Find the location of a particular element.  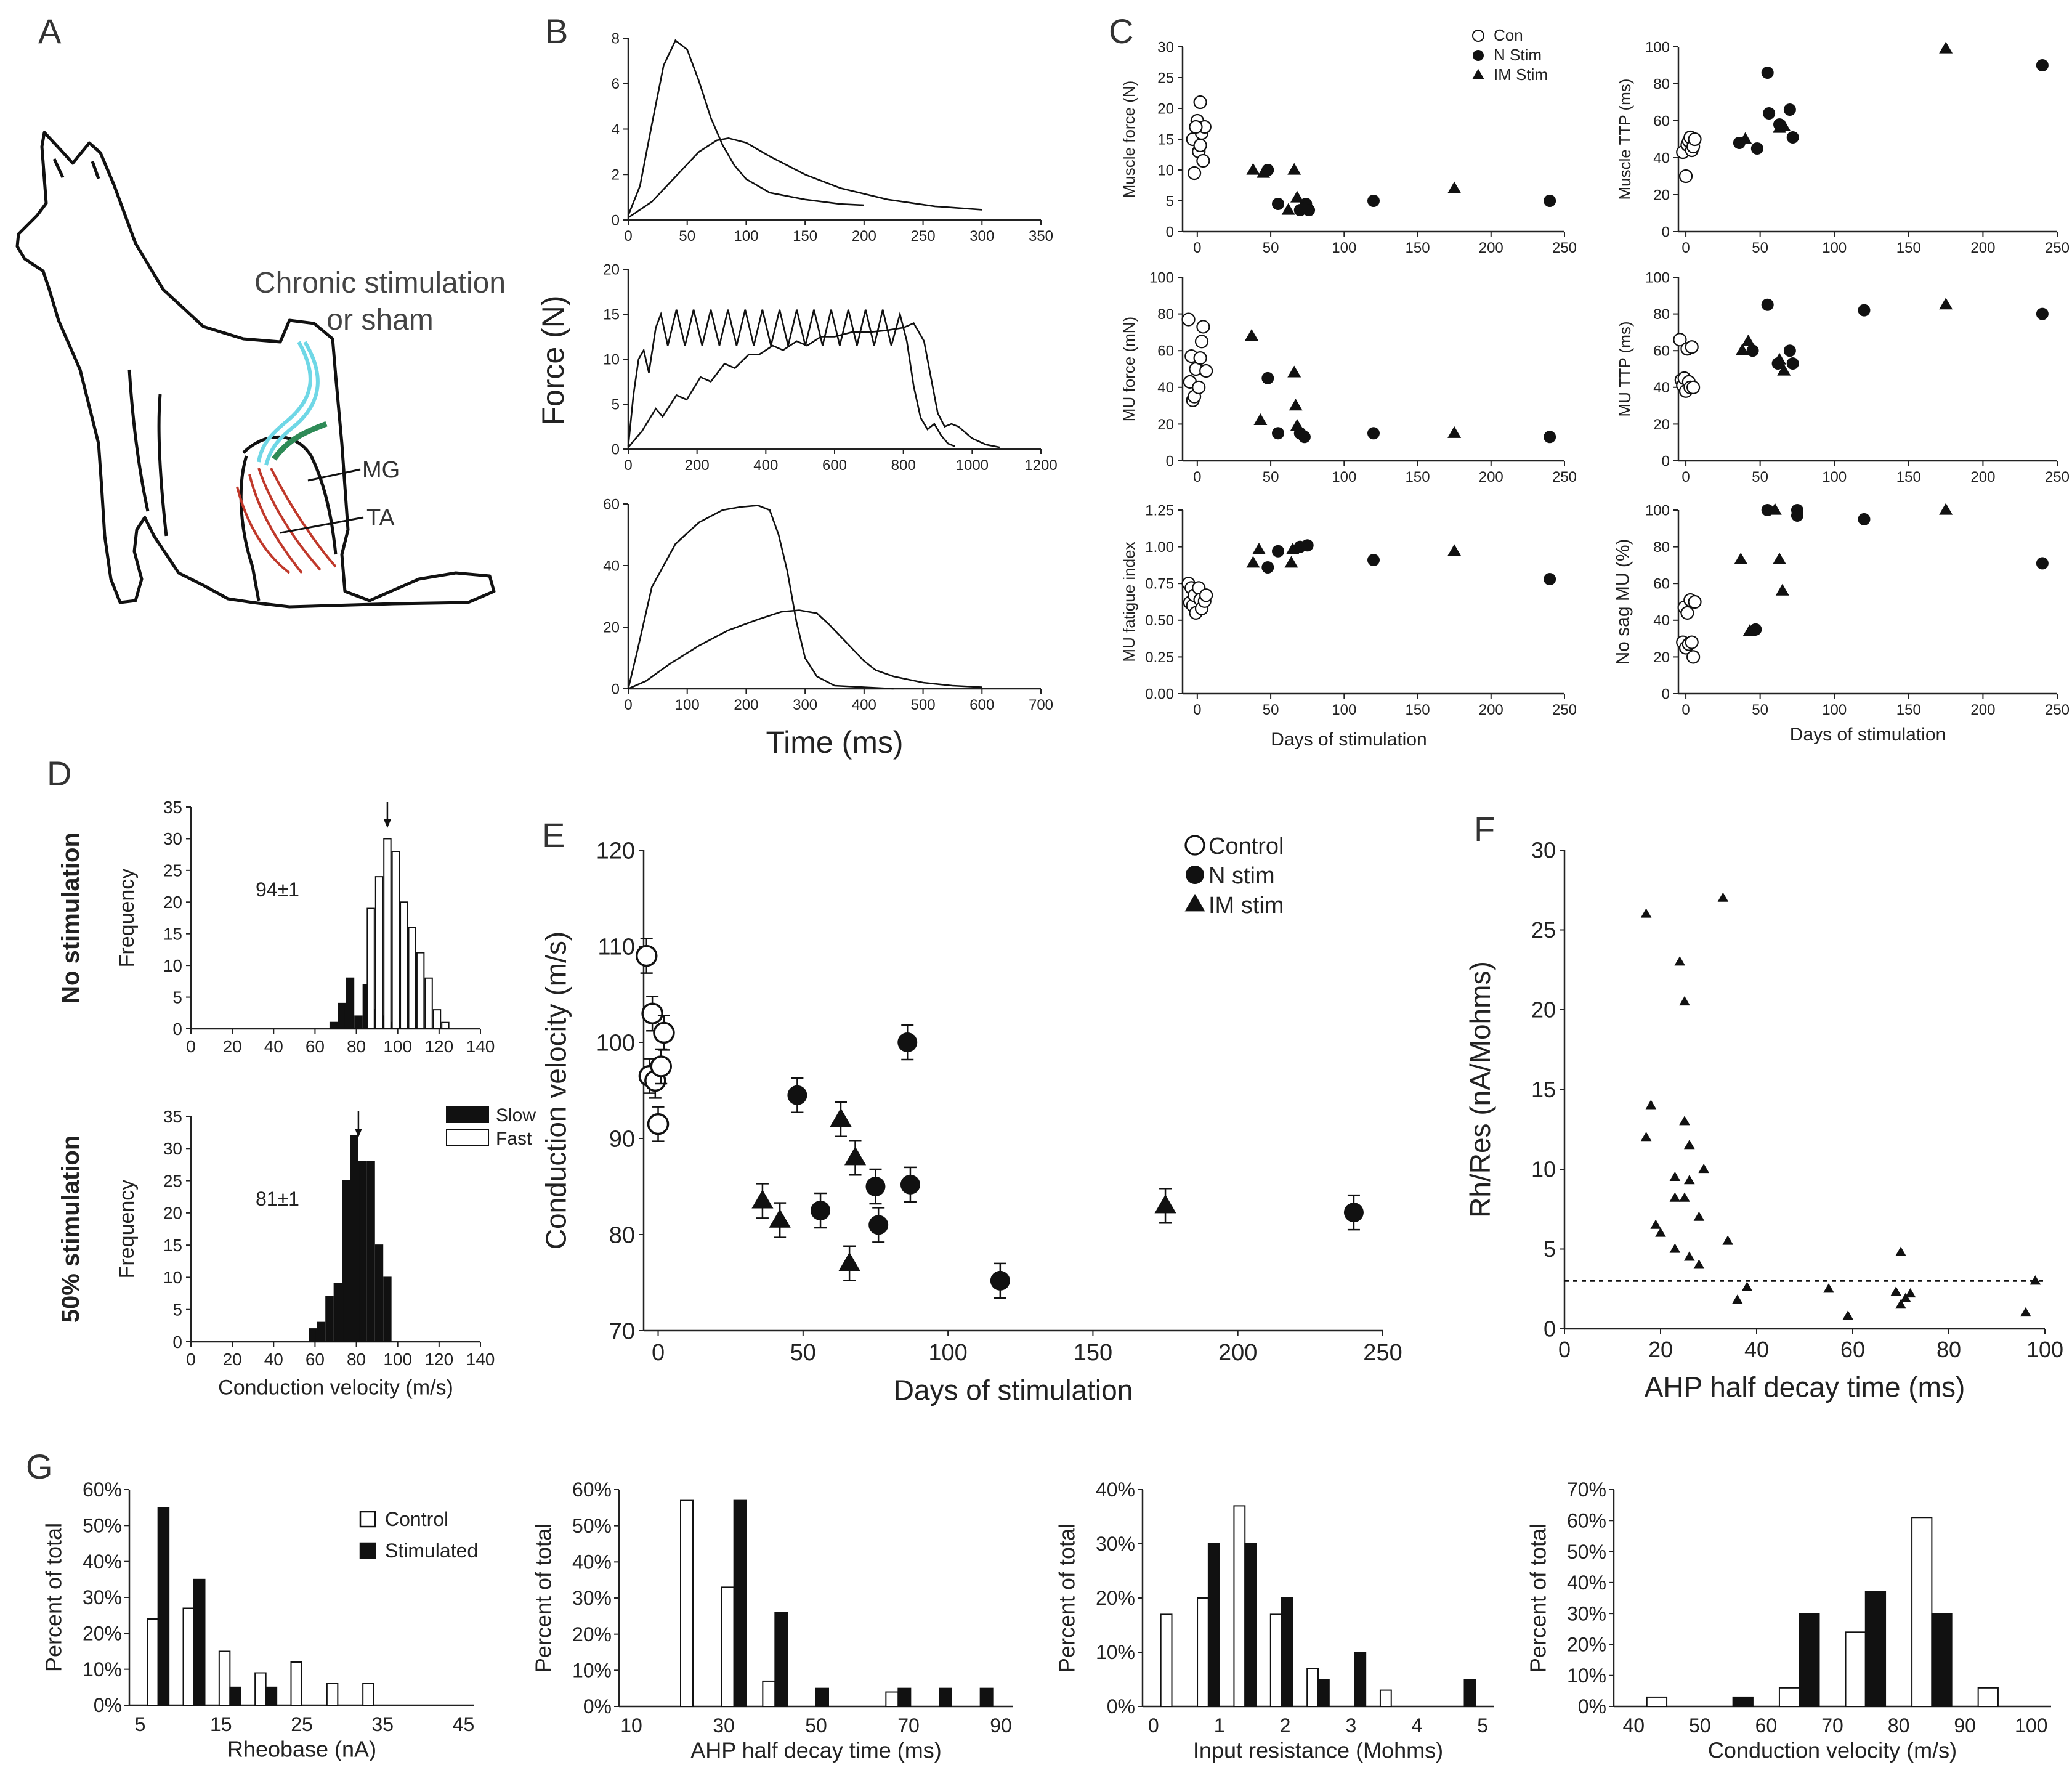

c-legend-label: N Stim is located at coordinates (1518, 55).